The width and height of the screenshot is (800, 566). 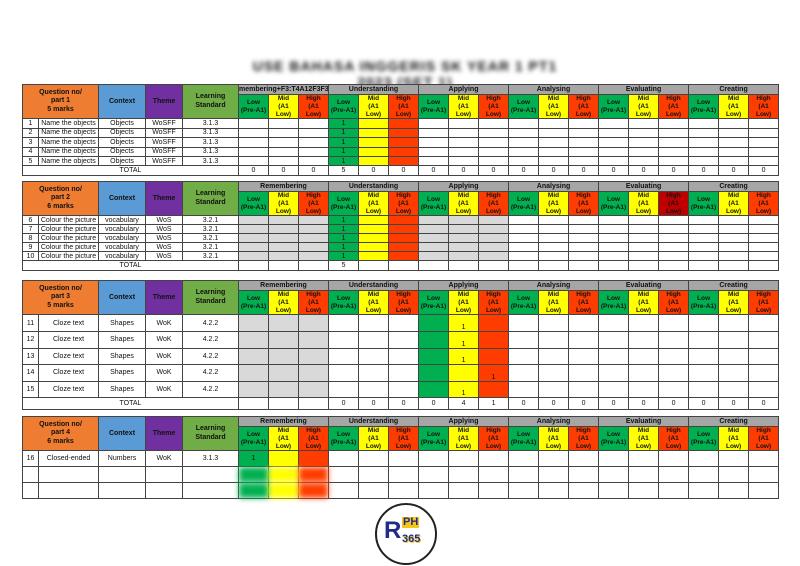 I want to click on question-number: 16, so click(x=30, y=459).